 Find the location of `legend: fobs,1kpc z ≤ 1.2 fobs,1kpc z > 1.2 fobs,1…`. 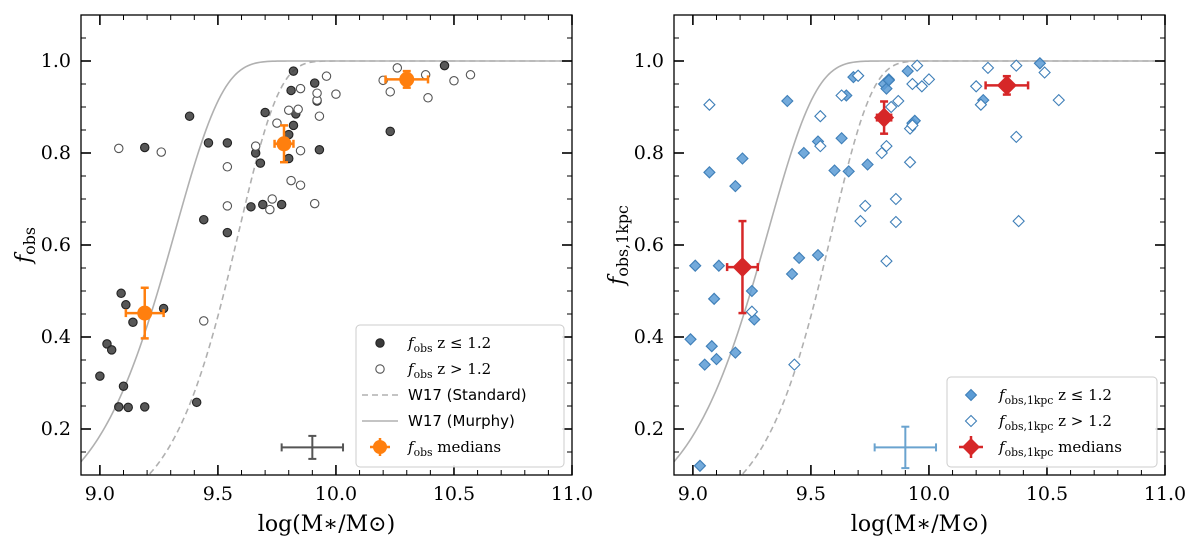

legend: fobs,1kpc z ≤ 1.2 fobs,1kpc z > 1.2 fobs,1… is located at coordinates (1052, 422).